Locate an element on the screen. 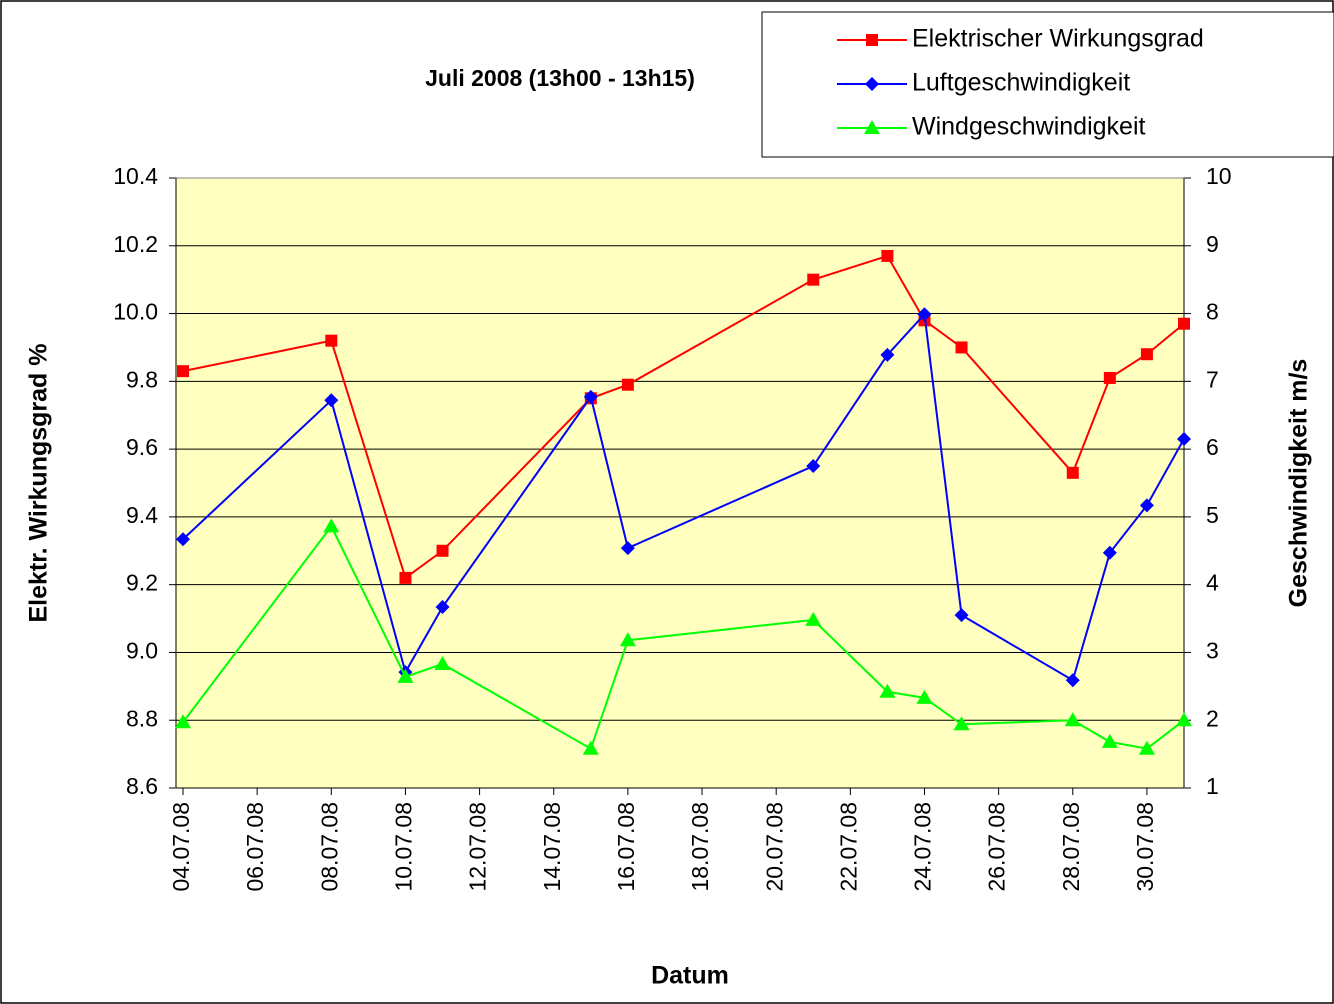 Image resolution: width=1334 pixels, height=1004 pixels. y2-tick-label: 2 is located at coordinates (1212, 718).